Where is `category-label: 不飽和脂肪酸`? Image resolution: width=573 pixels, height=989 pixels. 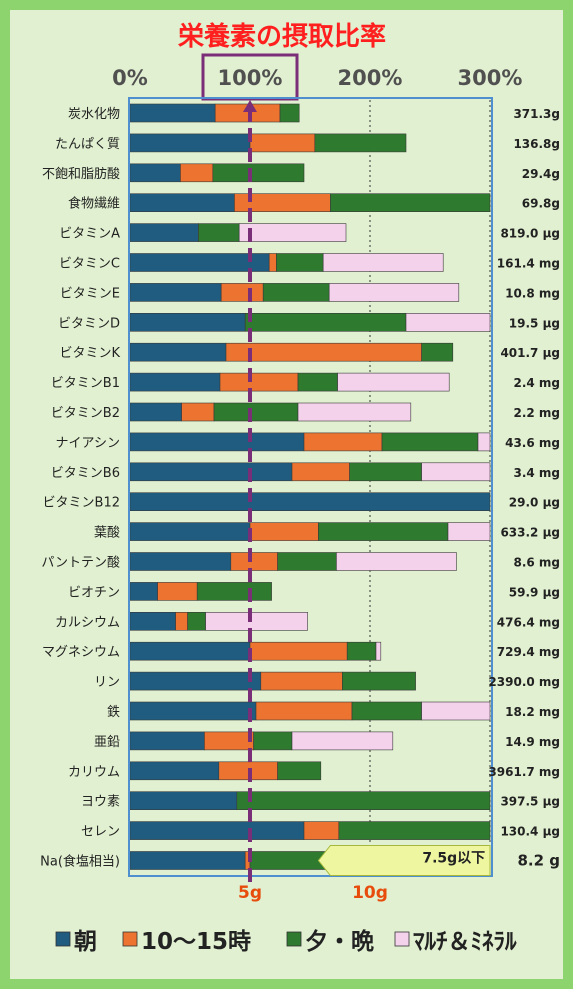 category-label: 不飽和脂肪酸 is located at coordinates (81, 174).